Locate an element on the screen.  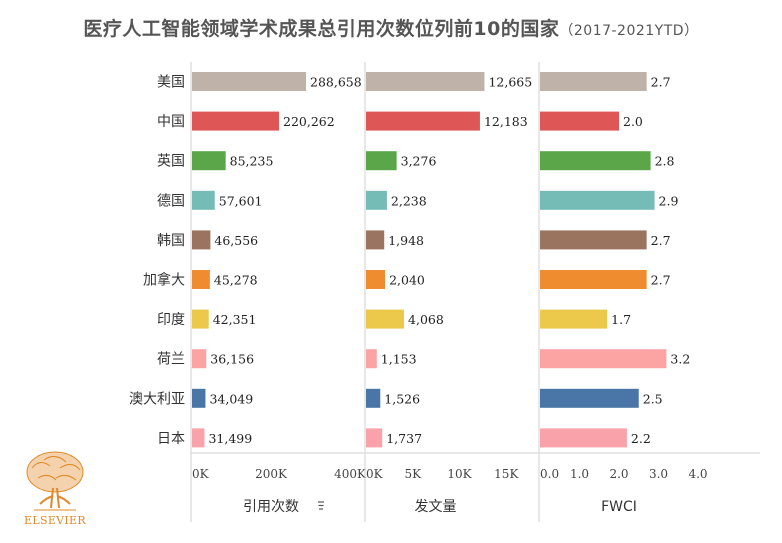
data-label: 1,153 is located at coordinates (399, 359).